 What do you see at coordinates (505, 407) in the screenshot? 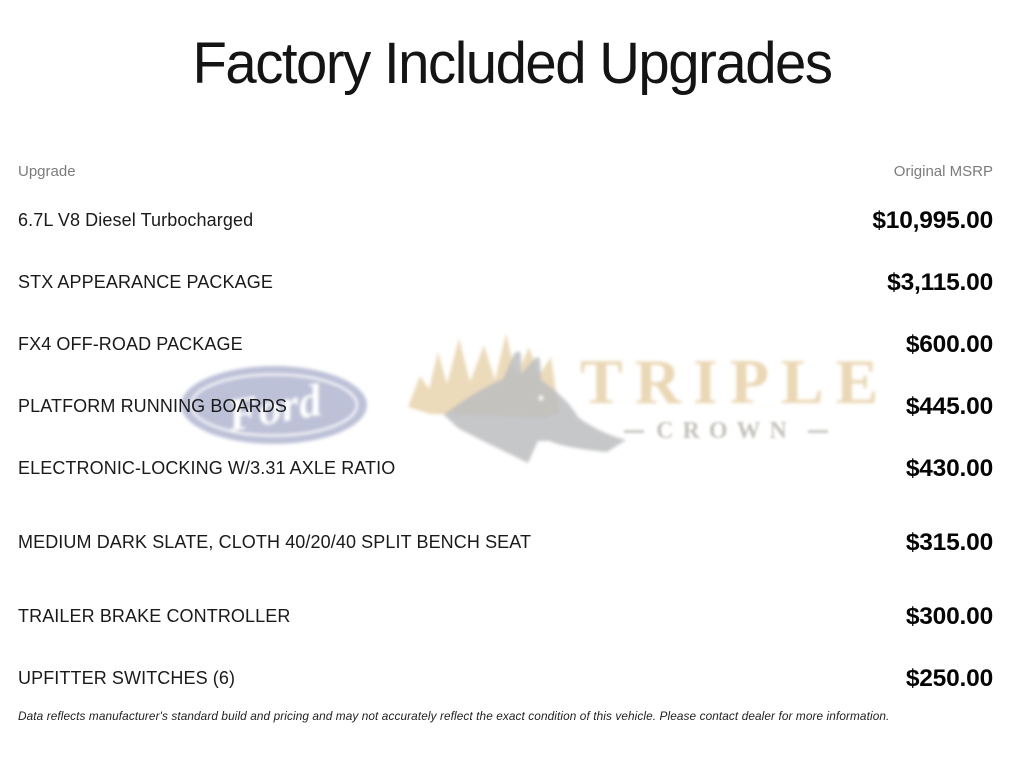
I see `table-row: PLATFORM RUNNING BOARDS $445.00` at bounding box center [505, 407].